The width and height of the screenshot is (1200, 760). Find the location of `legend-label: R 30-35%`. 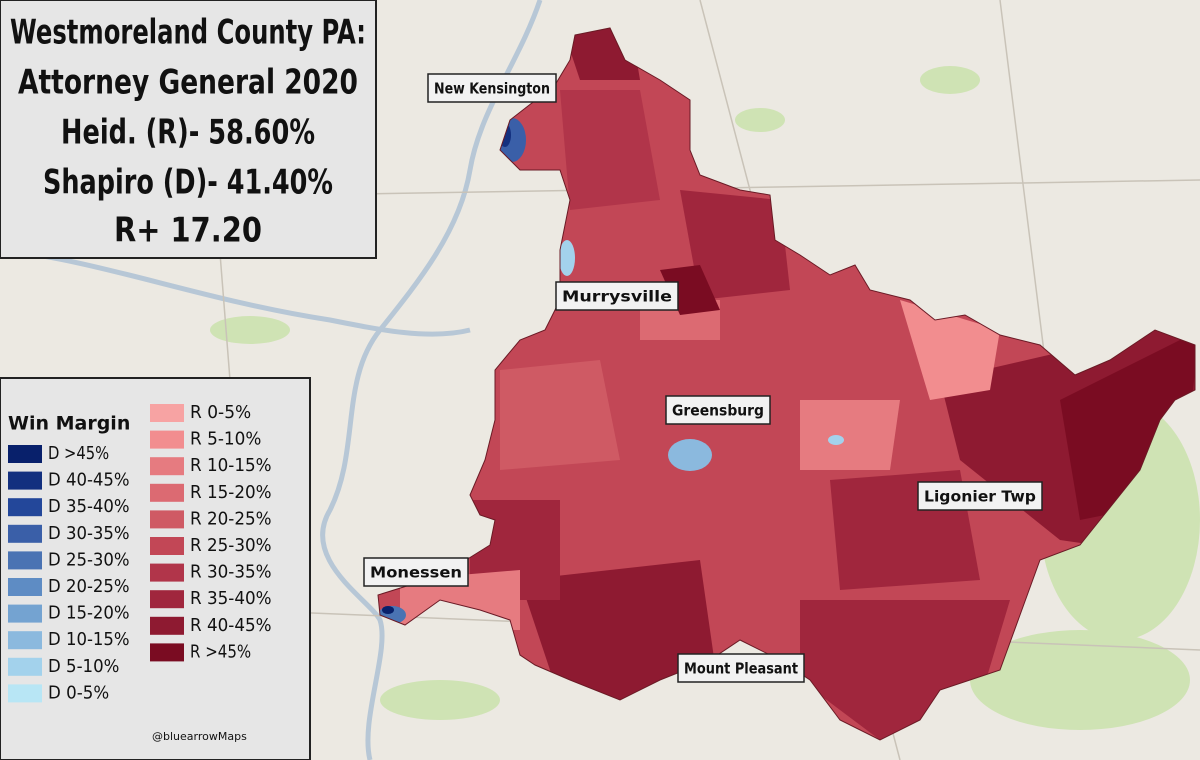

legend-label: R 30-35% is located at coordinates (231, 572).